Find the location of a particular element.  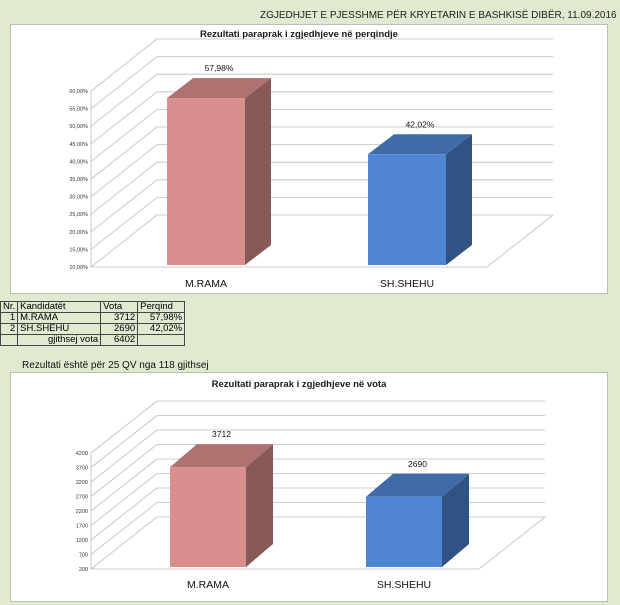

total-label: gjithsej vota is located at coordinates (59, 340).